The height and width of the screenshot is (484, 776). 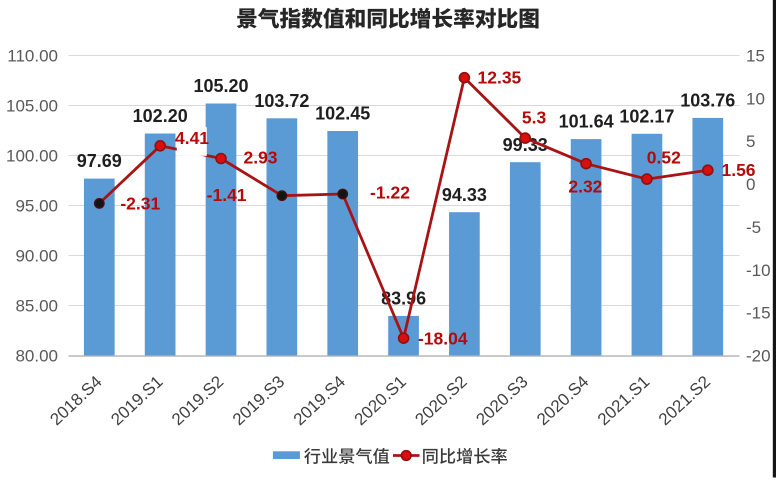 I want to click on svg-text: 105.00, so click(x=32, y=106).